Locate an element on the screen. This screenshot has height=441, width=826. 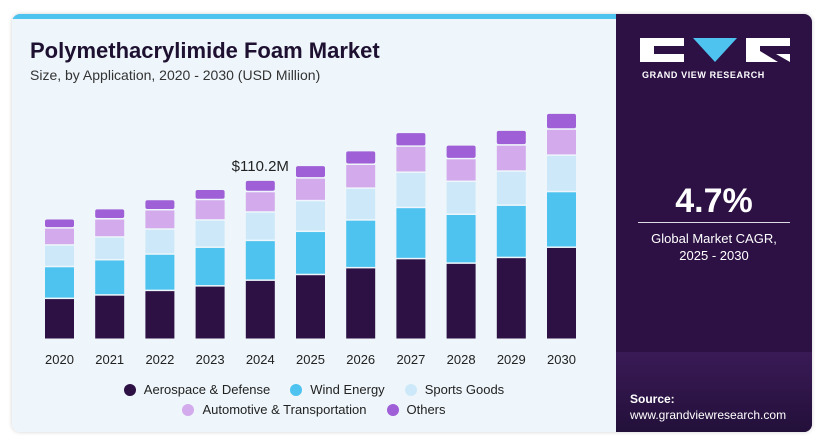
legend-item-sports: Sports Goods is located at coordinates (454, 389).